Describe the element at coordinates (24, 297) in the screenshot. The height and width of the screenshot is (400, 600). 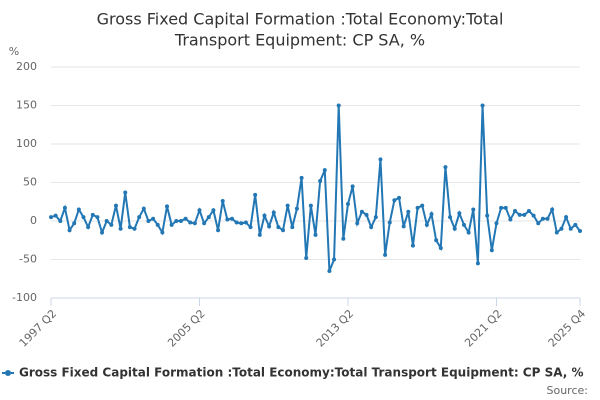
I see `y-tick-label: -100` at that location.